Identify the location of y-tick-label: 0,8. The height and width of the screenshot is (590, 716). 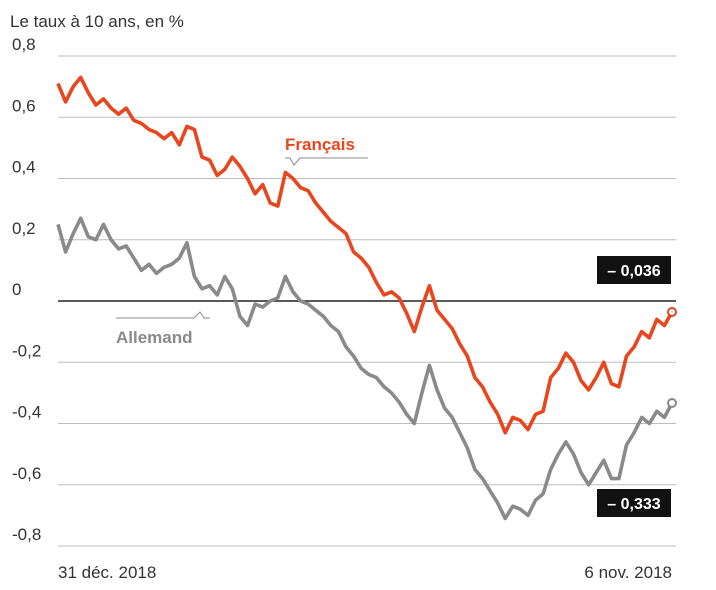
(24, 44).